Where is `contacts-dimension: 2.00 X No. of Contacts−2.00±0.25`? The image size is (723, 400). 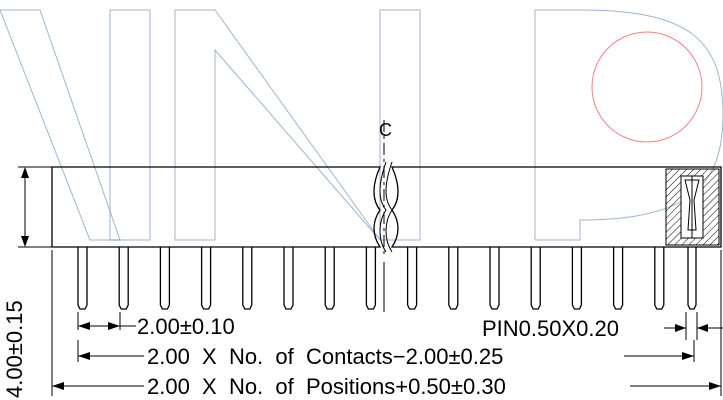 contacts-dimension: 2.00 X No. of Contacts−2.00±0.25 is located at coordinates (386, 354).